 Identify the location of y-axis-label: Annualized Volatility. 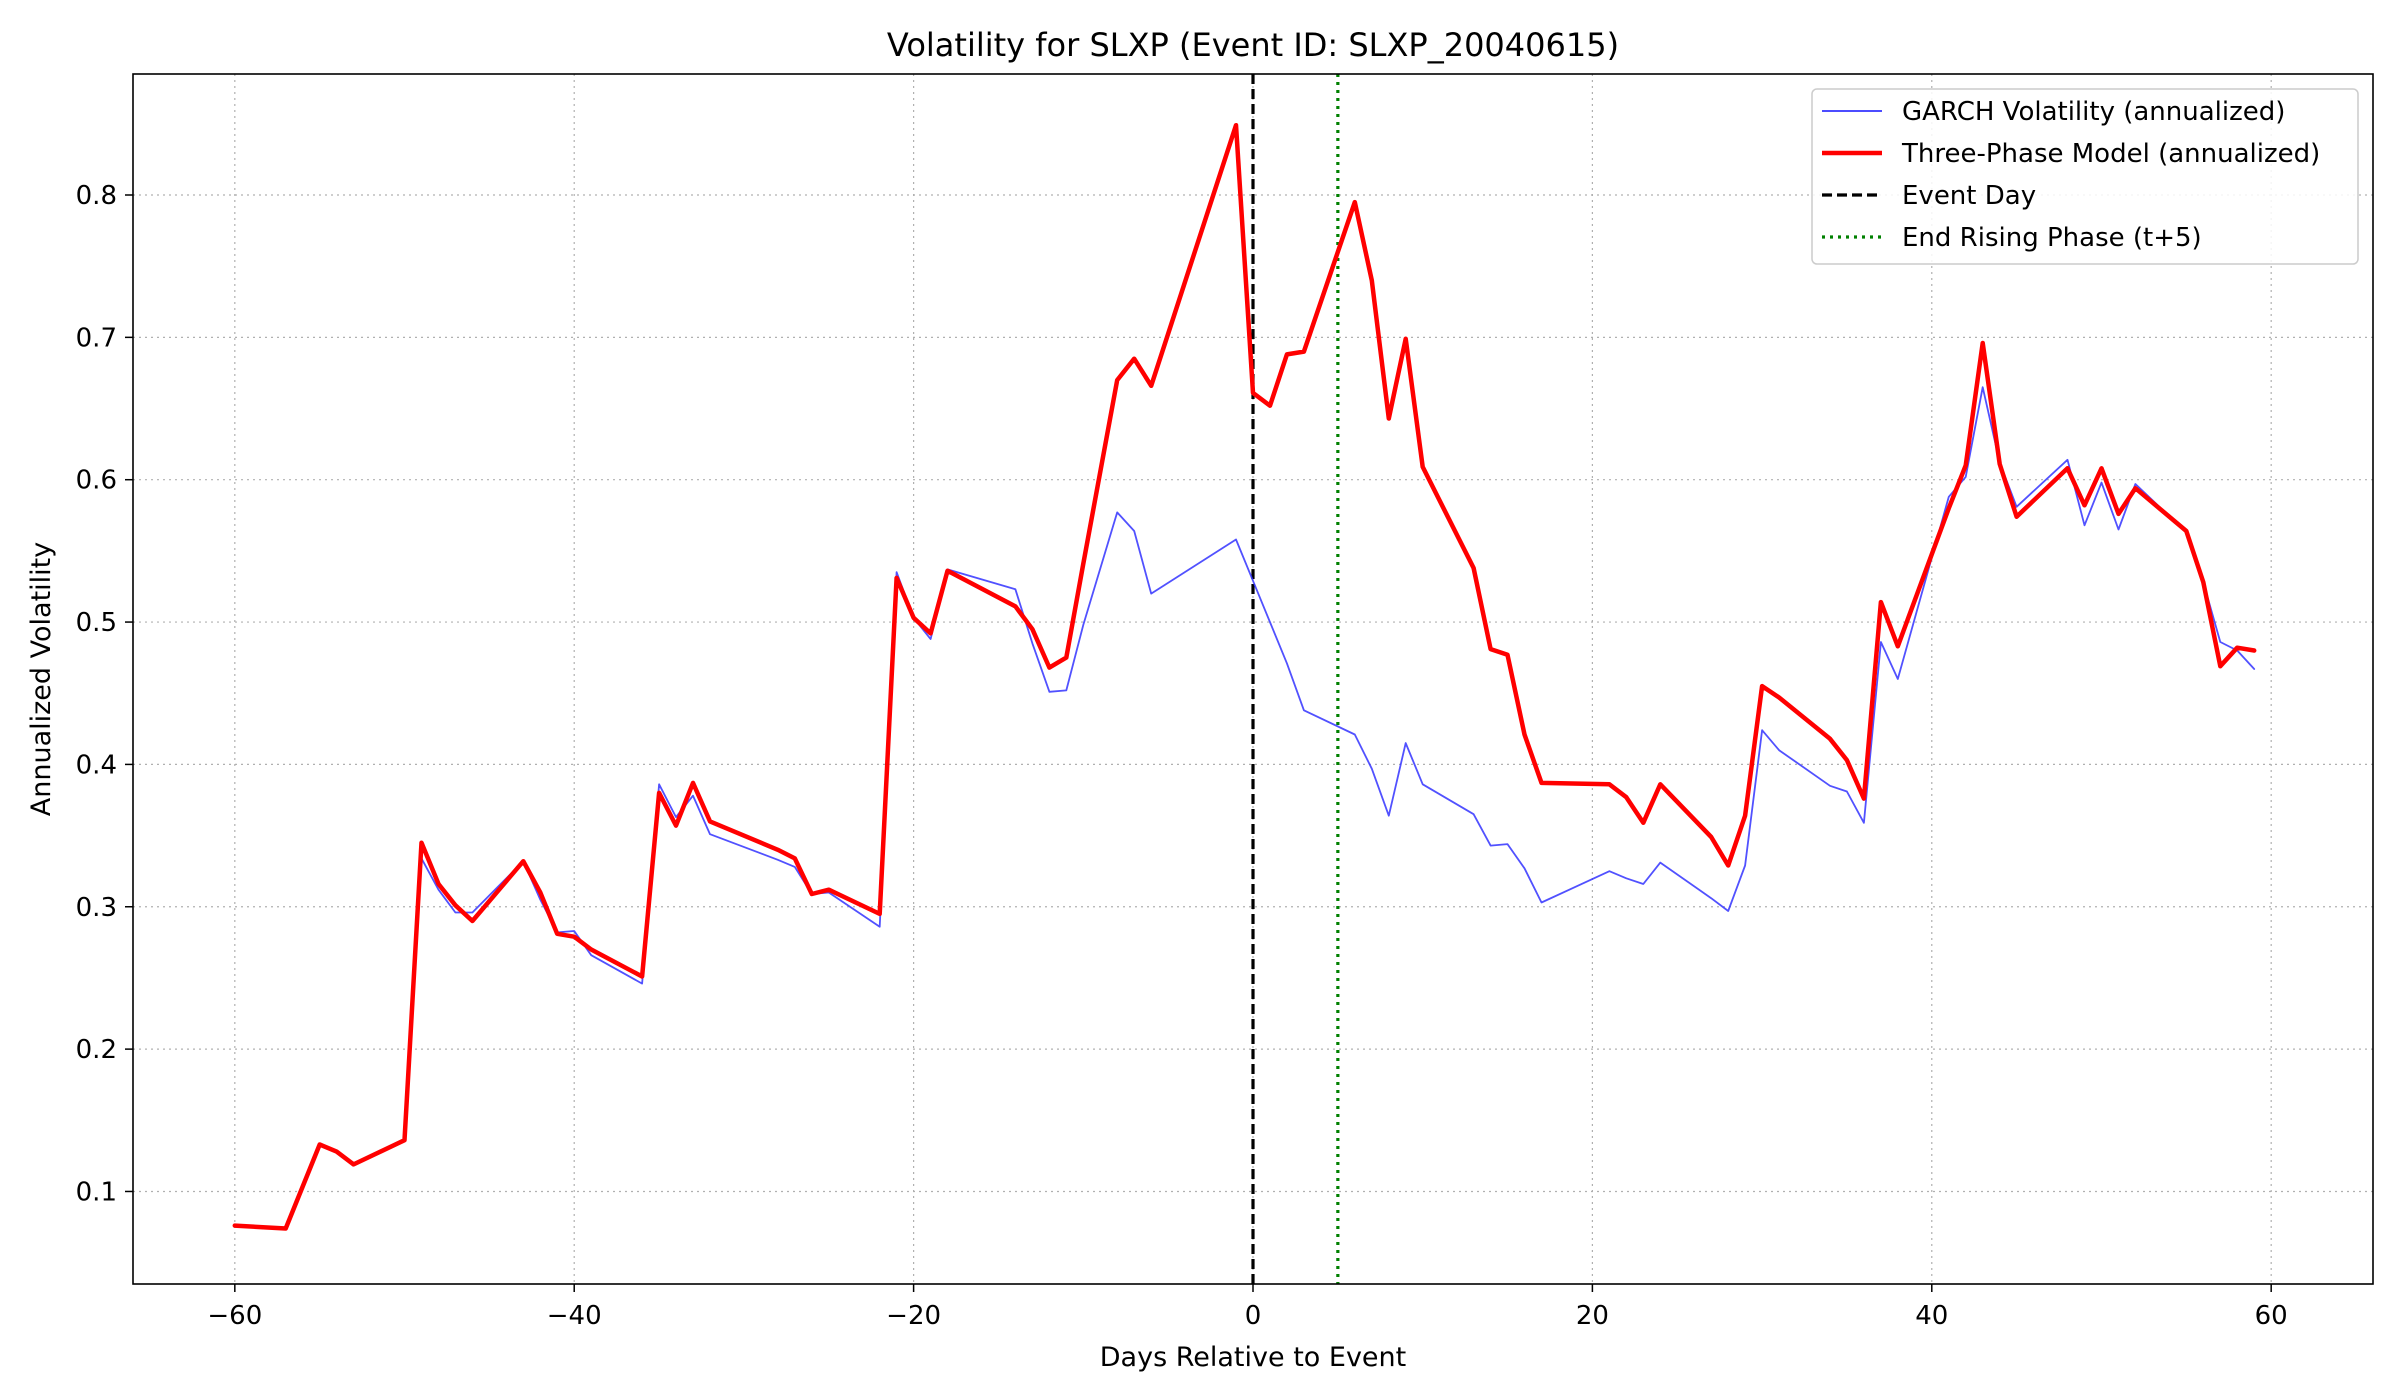
(41, 679).